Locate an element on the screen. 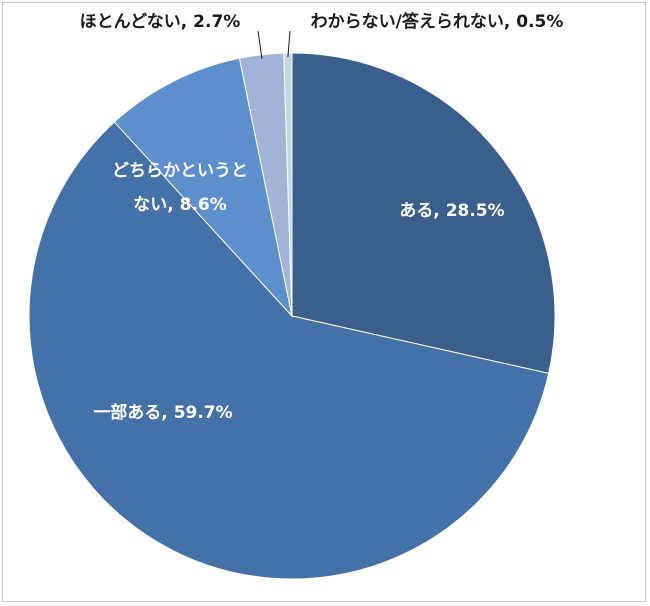 This screenshot has width=650, height=606. label-ichibu-aru: 一部ある, 59.7% is located at coordinates (162, 412).